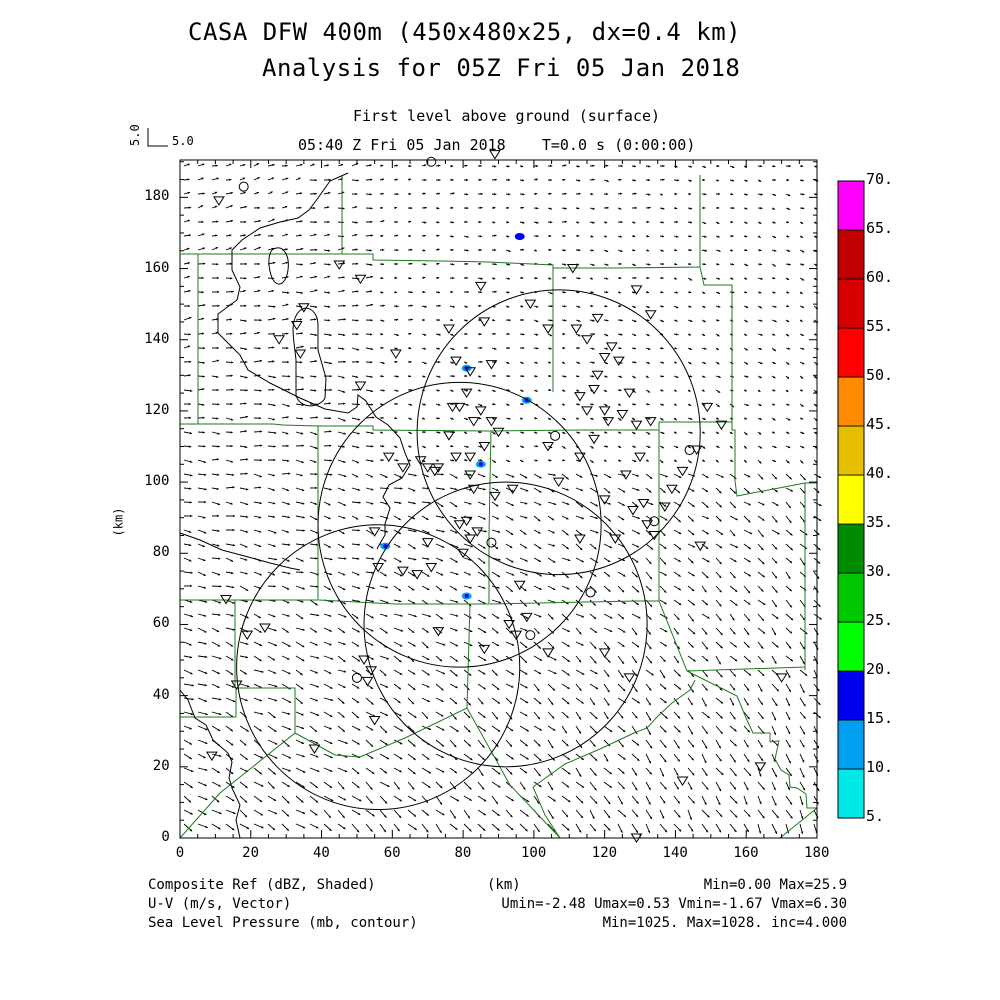 This screenshot has height=1000, width=1000. What do you see at coordinates (851, 793) in the screenshot?
I see `colorbar-segment` at bounding box center [851, 793].